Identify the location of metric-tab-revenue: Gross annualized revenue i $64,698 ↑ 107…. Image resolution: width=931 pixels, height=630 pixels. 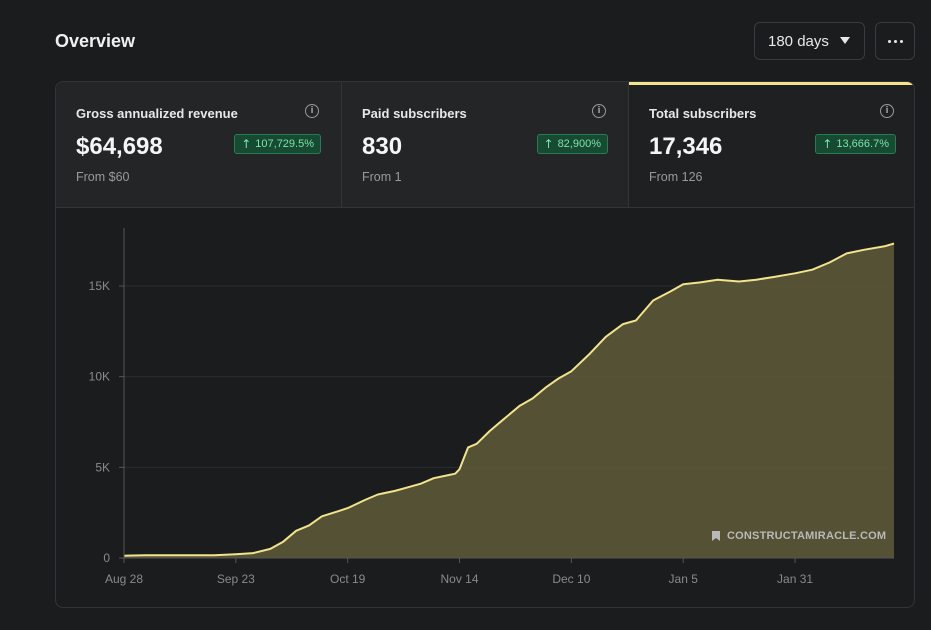
(199, 144).